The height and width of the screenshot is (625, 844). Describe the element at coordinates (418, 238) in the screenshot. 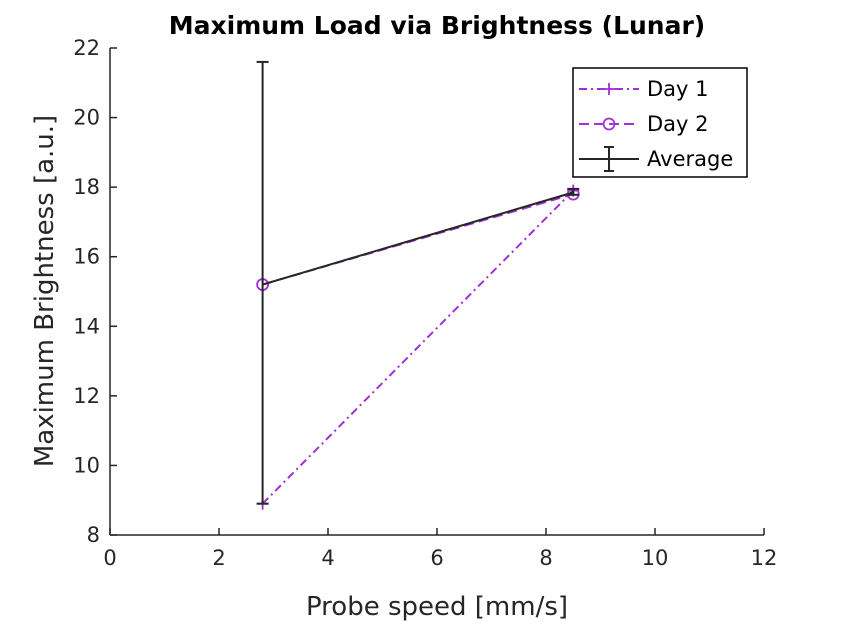

I see `series-line` at that location.